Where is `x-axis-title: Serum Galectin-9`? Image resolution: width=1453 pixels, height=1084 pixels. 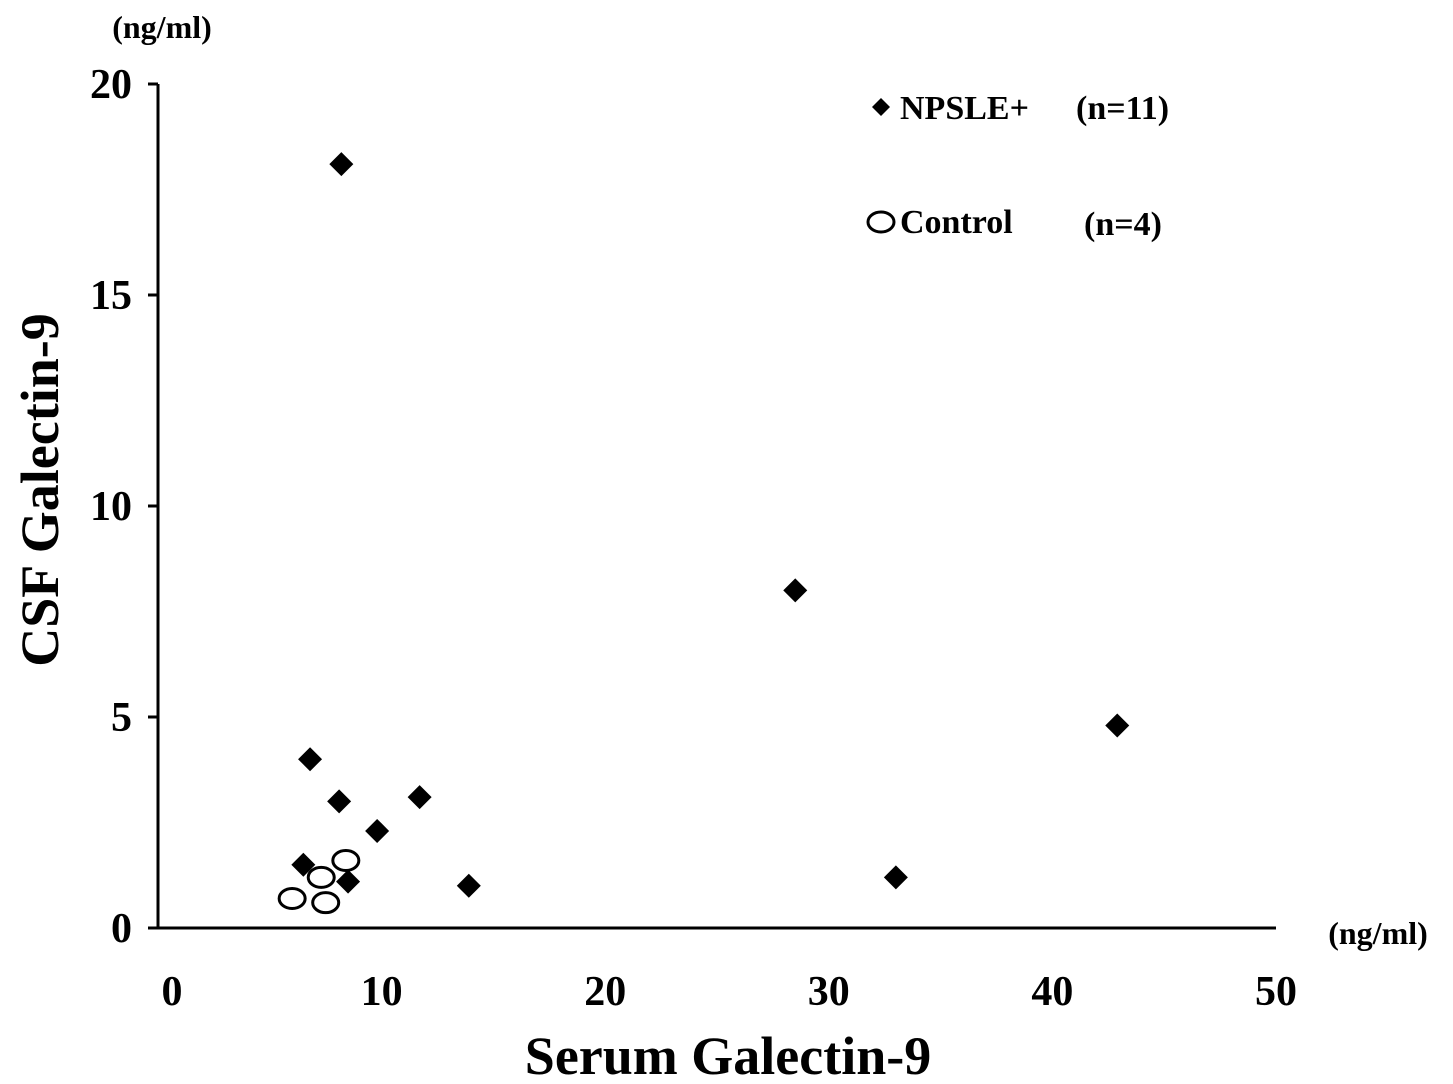
x-axis-title: Serum Galectin-9 is located at coordinates (728, 1055).